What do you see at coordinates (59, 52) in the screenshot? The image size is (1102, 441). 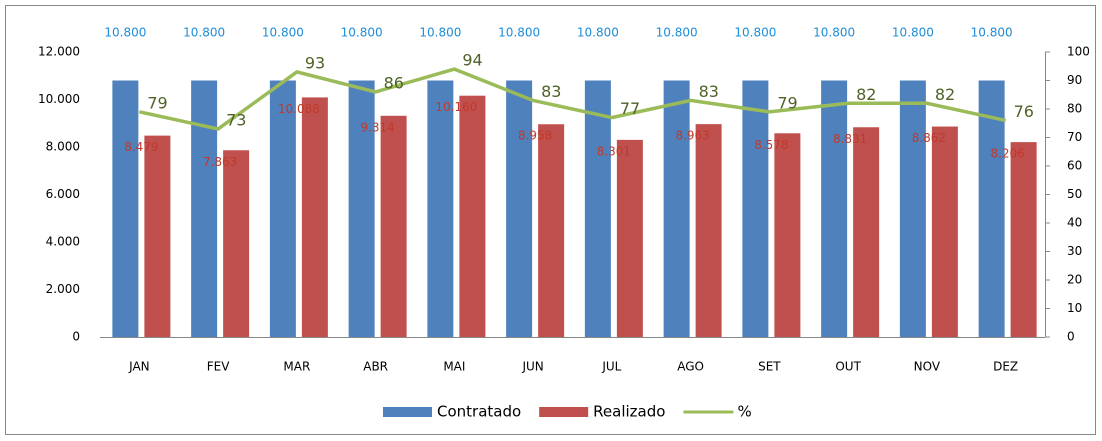 I see `y-tick-label: 12.000` at bounding box center [59, 52].